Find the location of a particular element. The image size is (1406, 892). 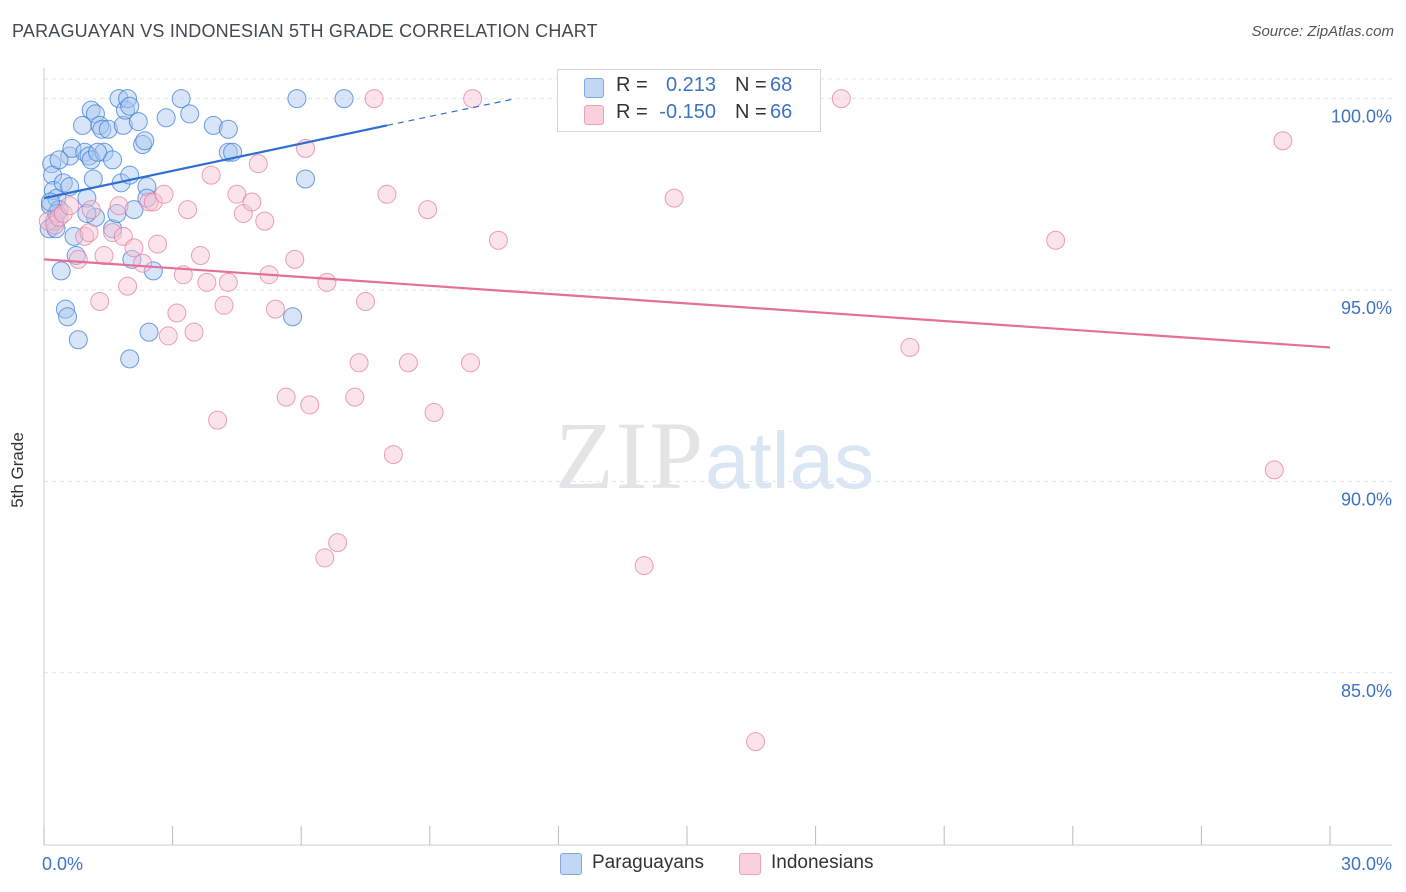

y-tick-label: 100.0% is located at coordinates (1361, 117).